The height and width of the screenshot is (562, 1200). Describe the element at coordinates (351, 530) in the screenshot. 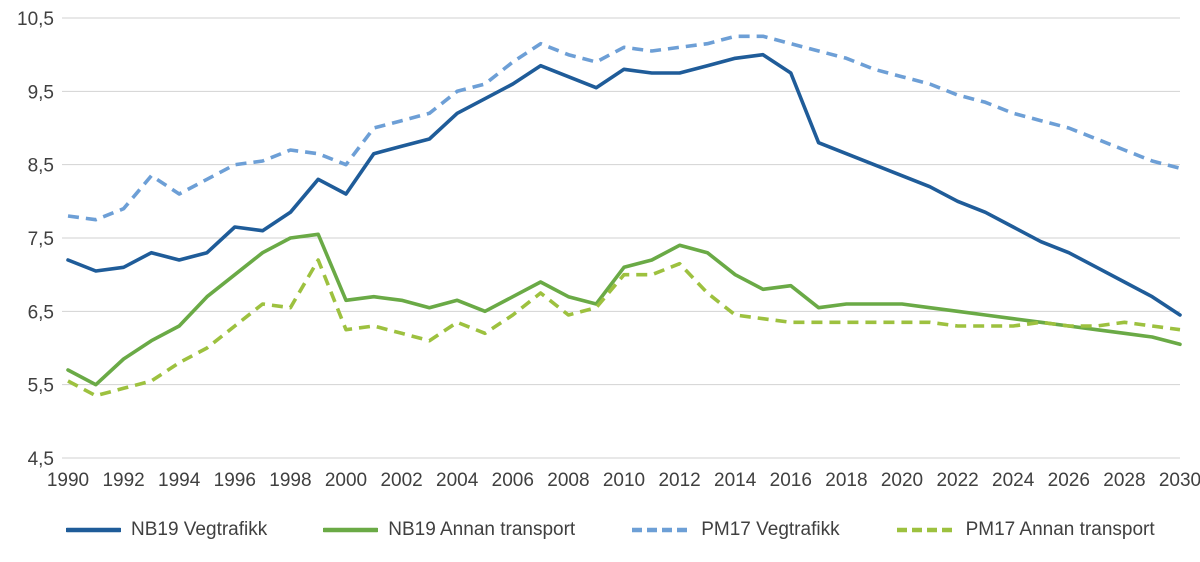

I see `legend-line-sample-solid-green` at that location.